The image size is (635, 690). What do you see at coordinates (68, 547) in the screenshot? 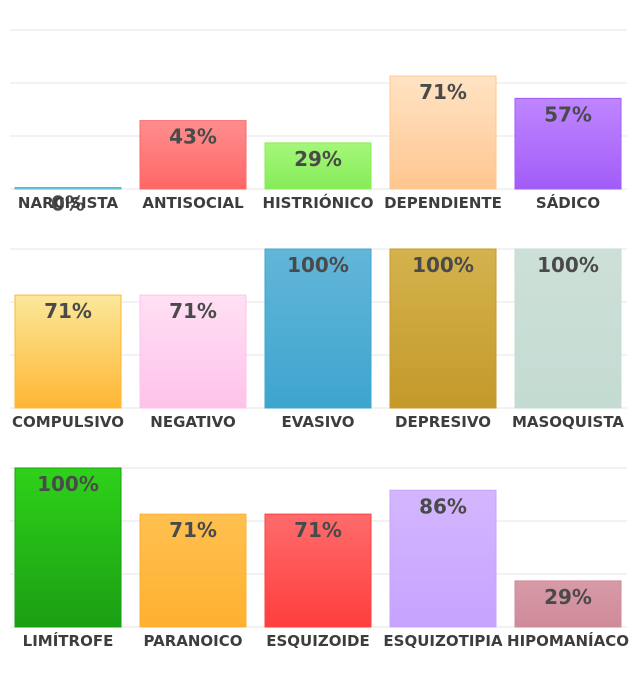
I see `bar-limítrofe` at bounding box center [68, 547].